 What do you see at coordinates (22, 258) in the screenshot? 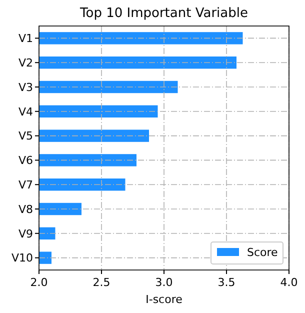
I see `y-tick-label: V10` at bounding box center [22, 258].